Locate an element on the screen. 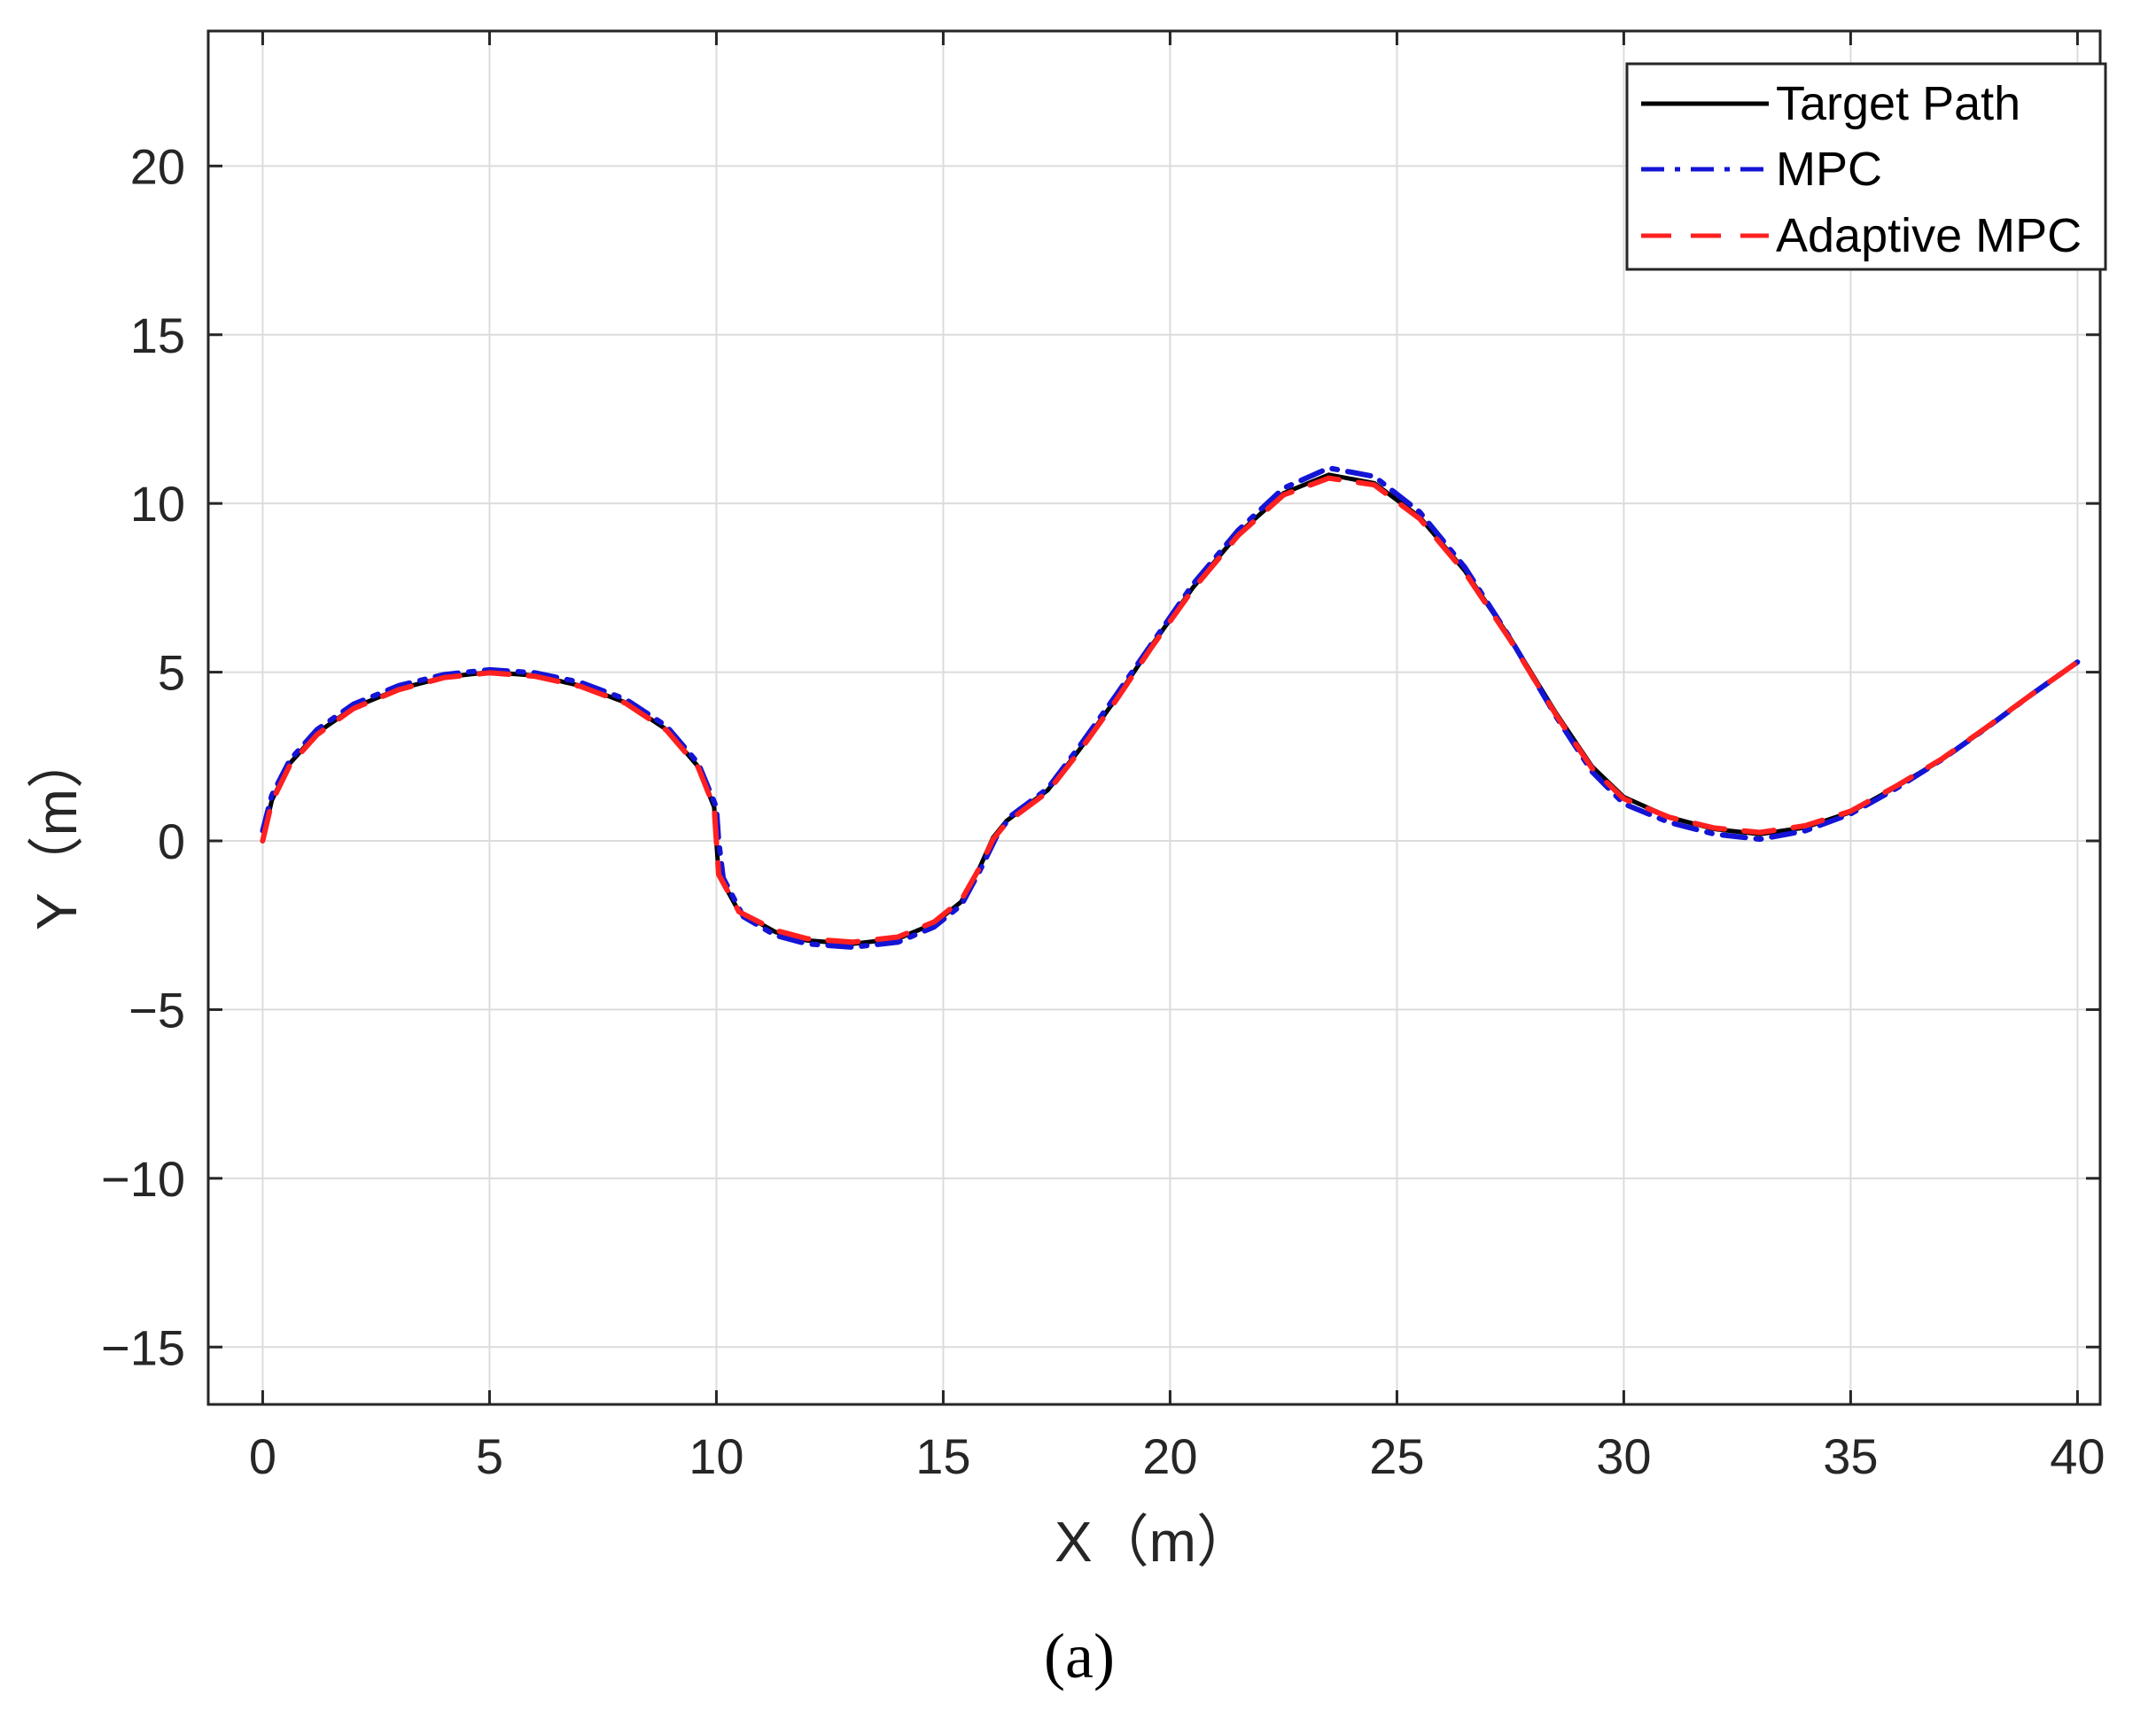  y-tick-label: −5 is located at coordinates (156, 1010).